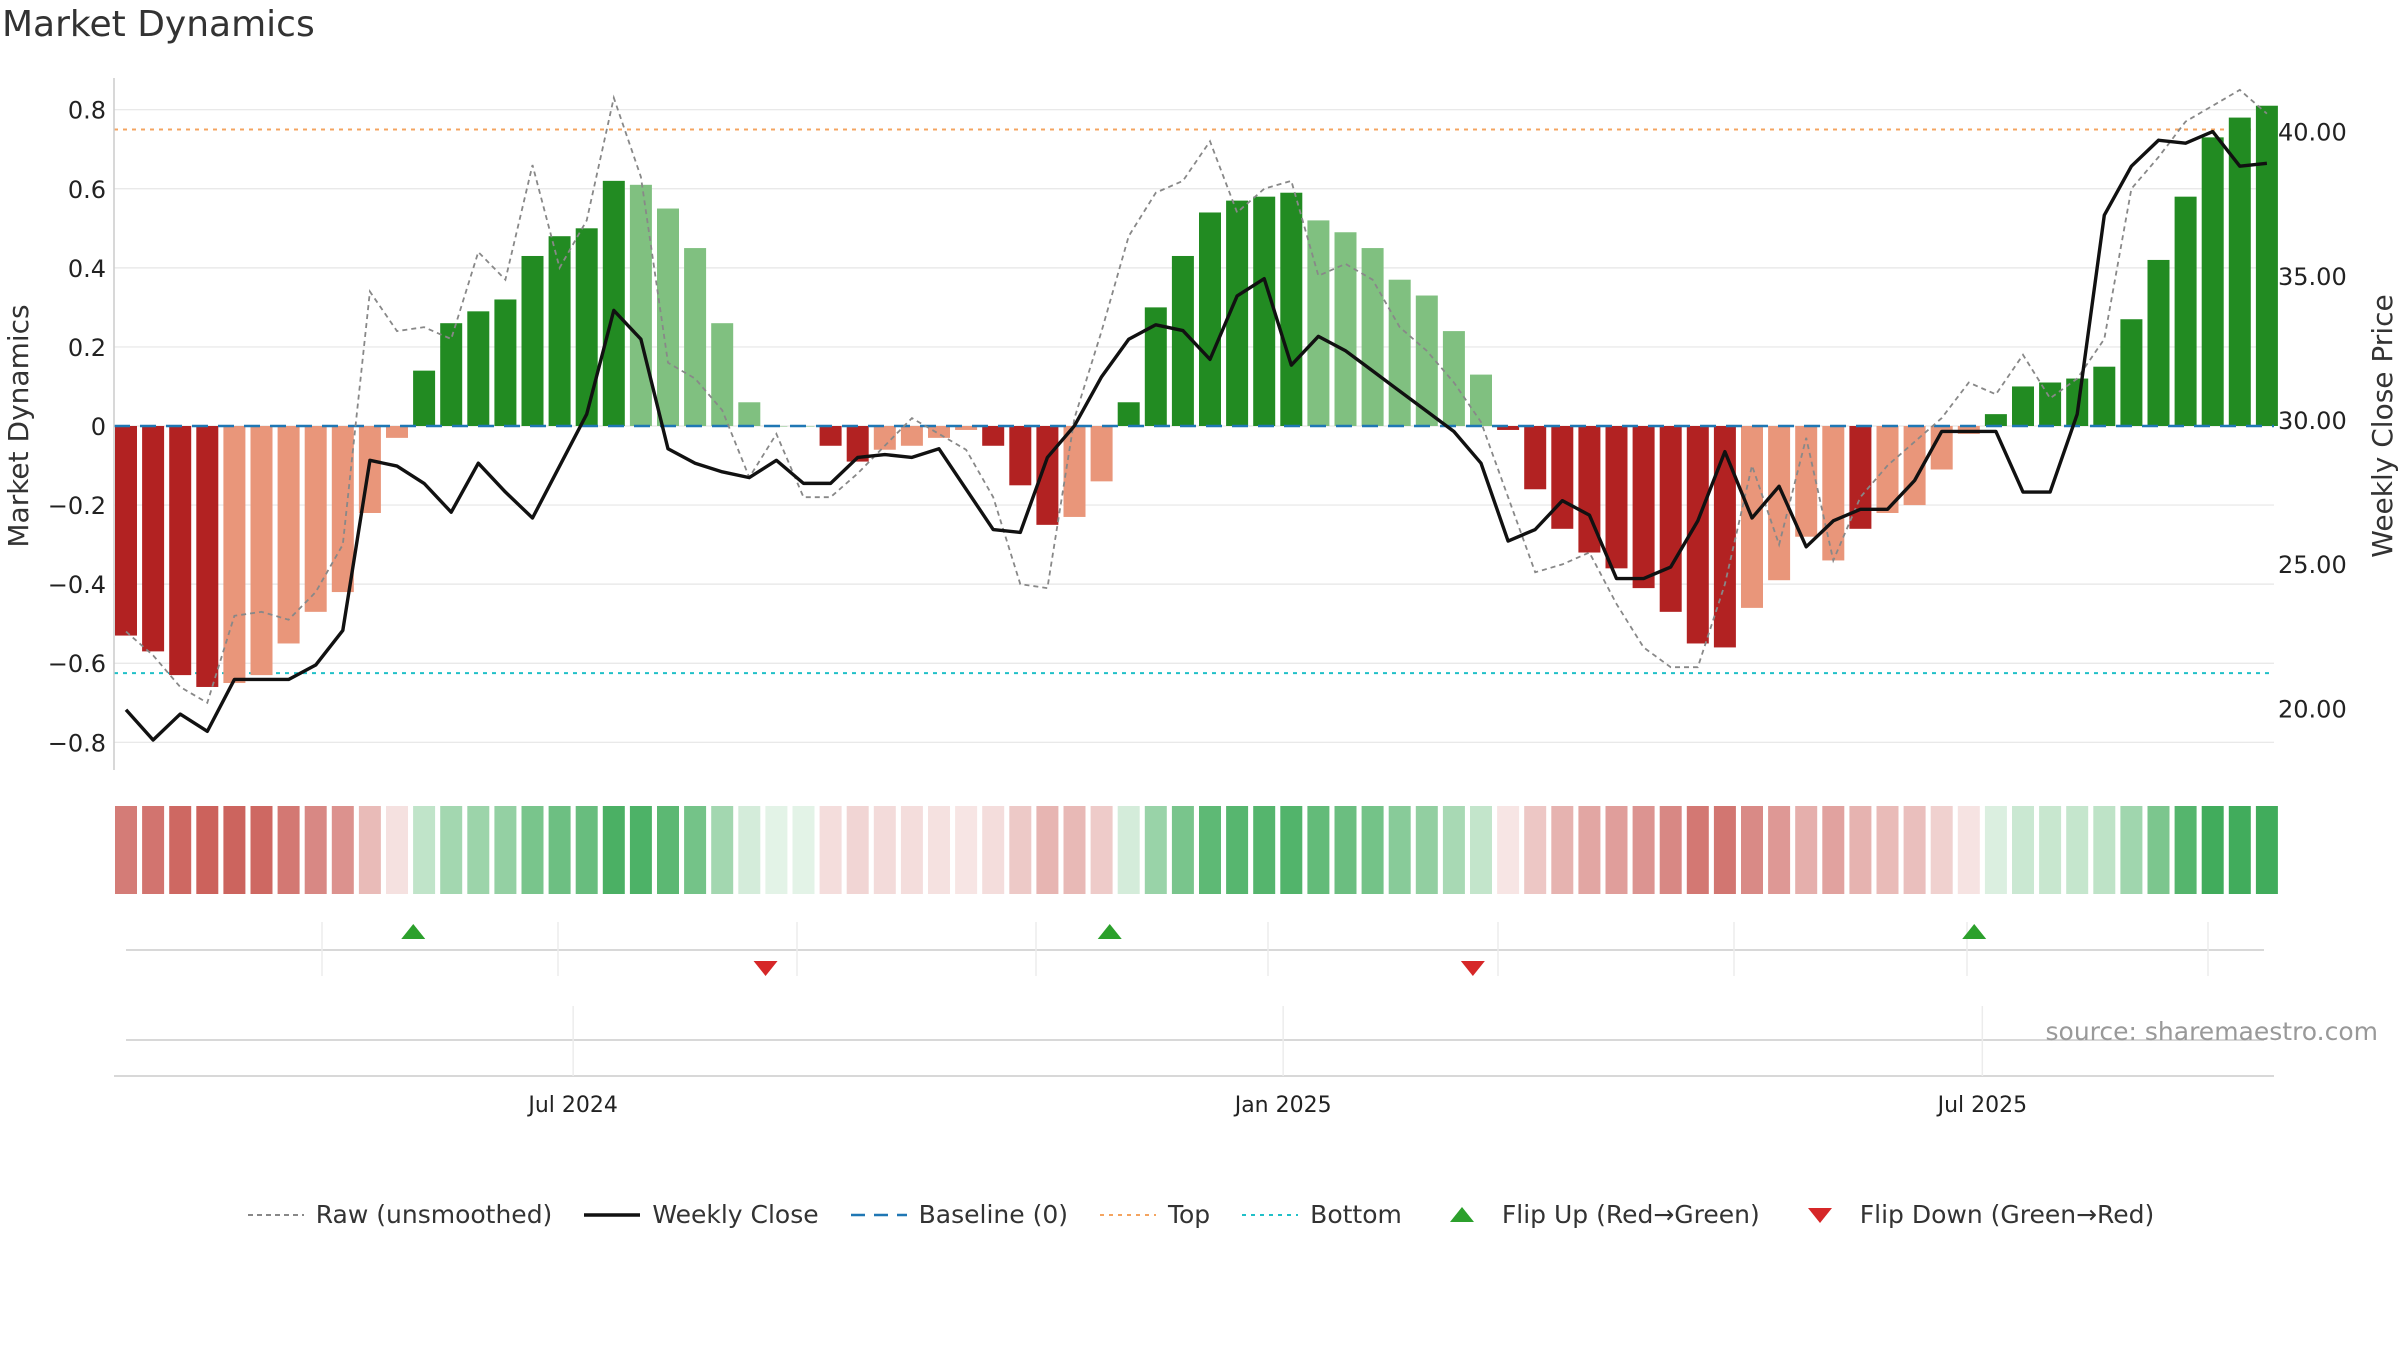 Image resolution: width=2400 pixels, height=1350 pixels. Describe the element at coordinates (1356, 1214) in the screenshot. I see `legend-label: Bottom` at that location.